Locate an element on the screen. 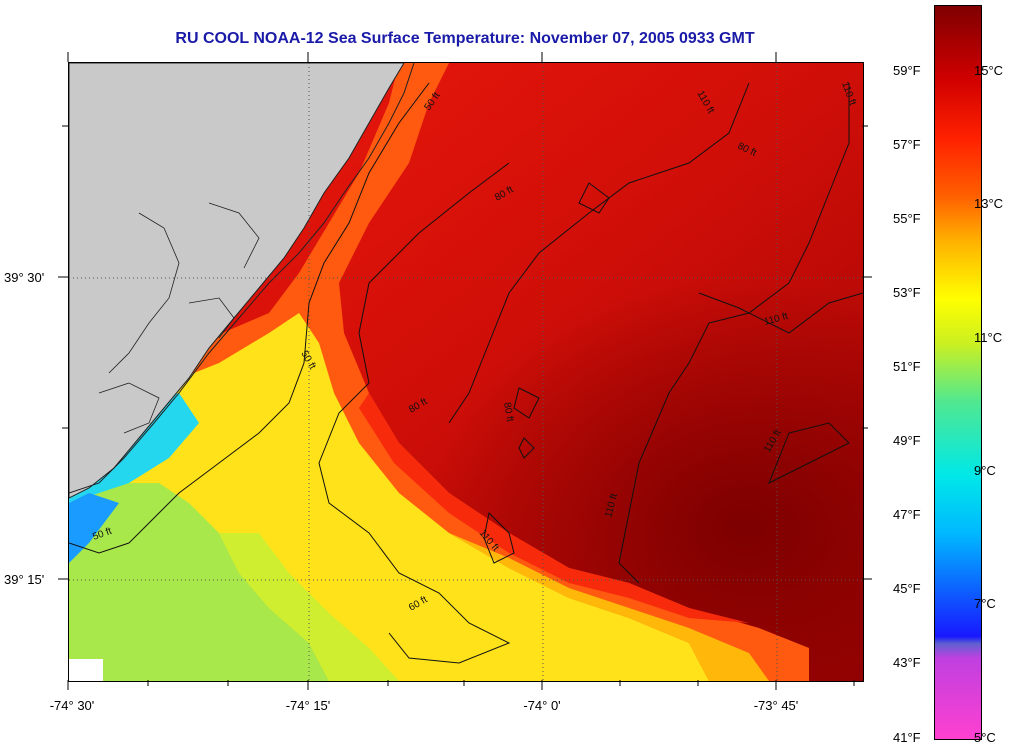 The height and width of the screenshot is (754, 1024). f-label-49: 49°F is located at coordinates (907, 440).